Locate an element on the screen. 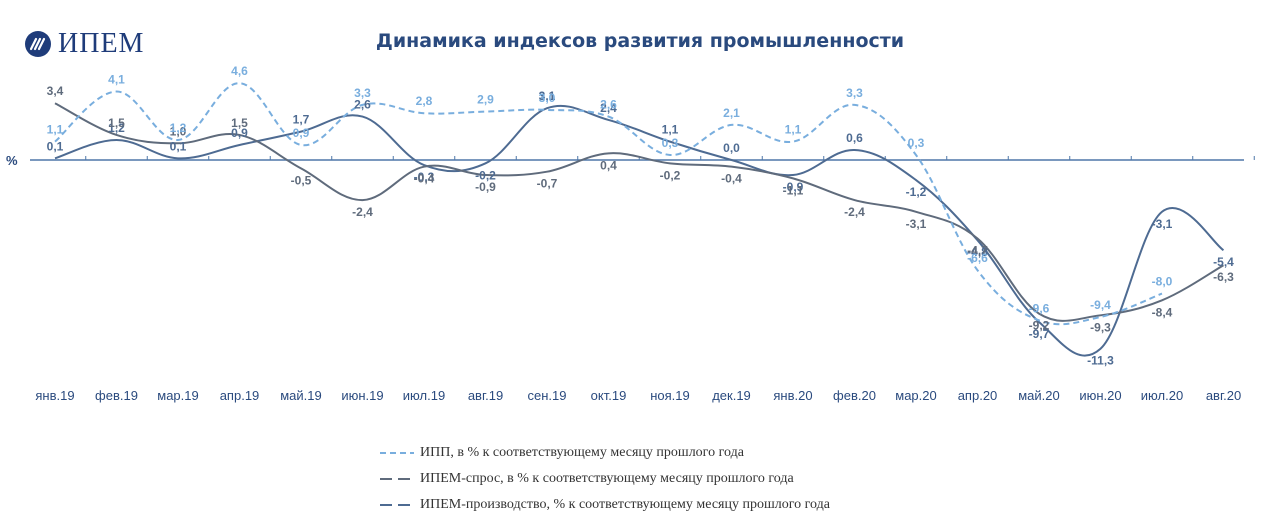 This screenshot has height=532, width=1280. data-label-production: 2,4 is located at coordinates (608, 108).